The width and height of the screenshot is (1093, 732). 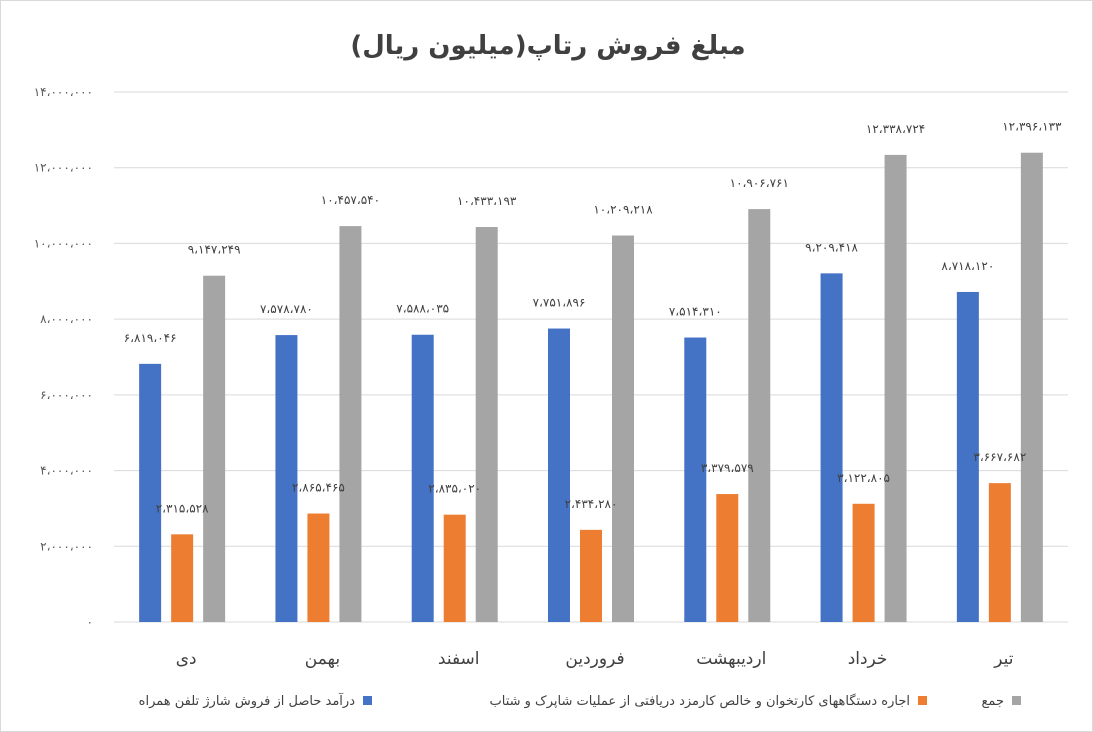 What do you see at coordinates (1003, 659) in the screenshot?
I see `category-label: تیر` at bounding box center [1003, 659].